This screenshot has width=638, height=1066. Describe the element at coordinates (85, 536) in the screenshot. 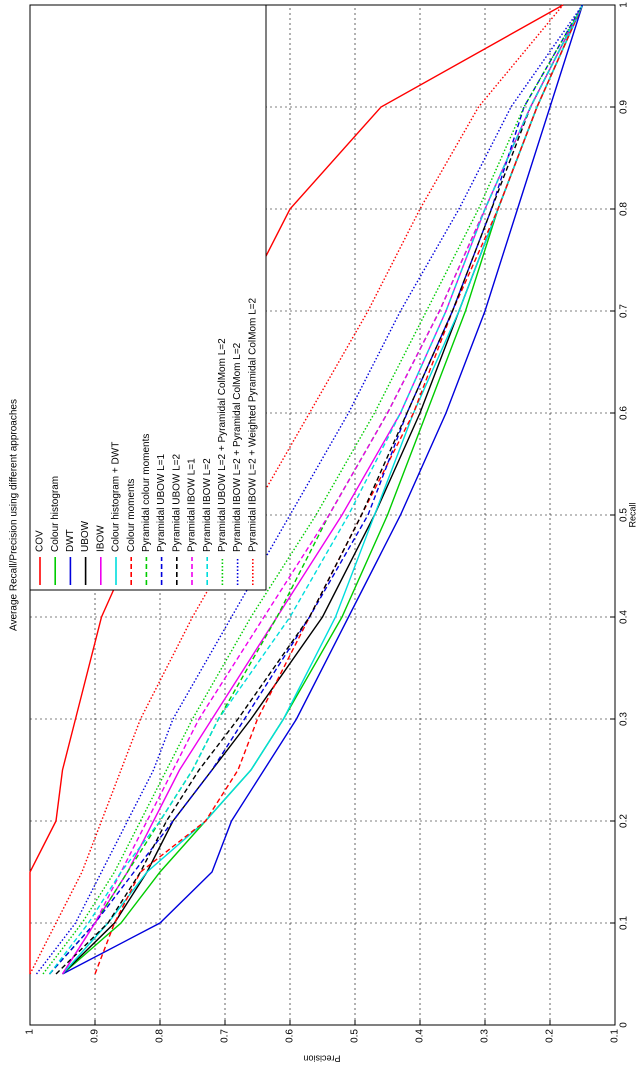

I see `legend-label: UBOW` at that location.